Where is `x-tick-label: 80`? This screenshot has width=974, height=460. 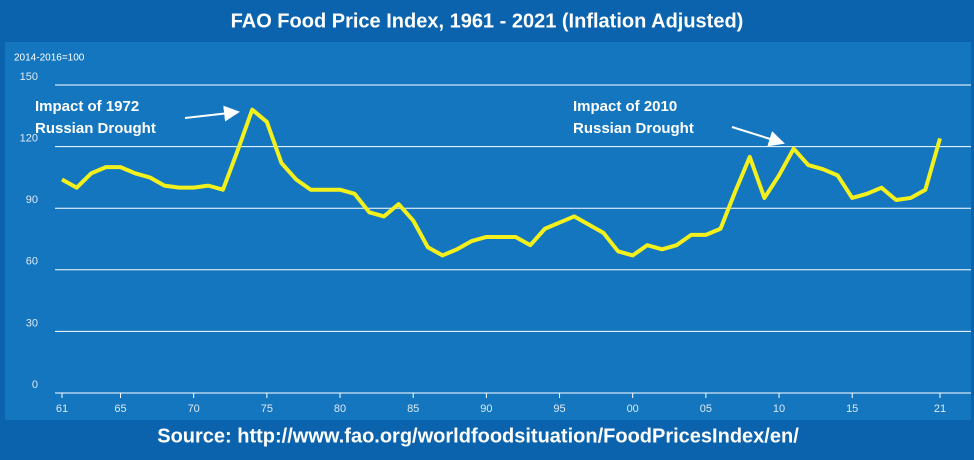 x-tick-label: 80 is located at coordinates (340, 409).